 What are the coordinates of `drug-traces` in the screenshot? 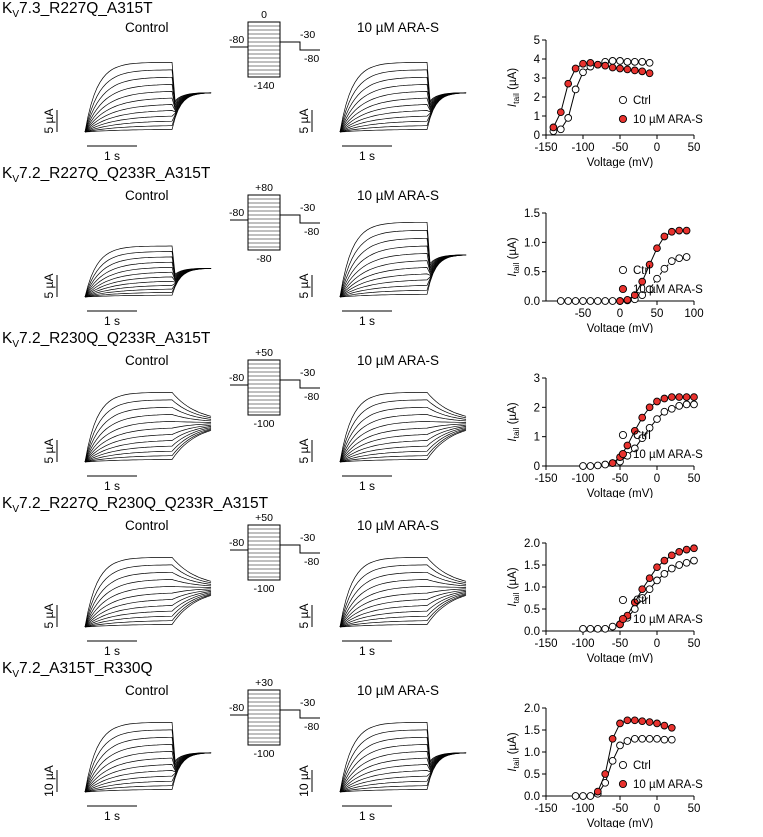 It's located at (403, 97).